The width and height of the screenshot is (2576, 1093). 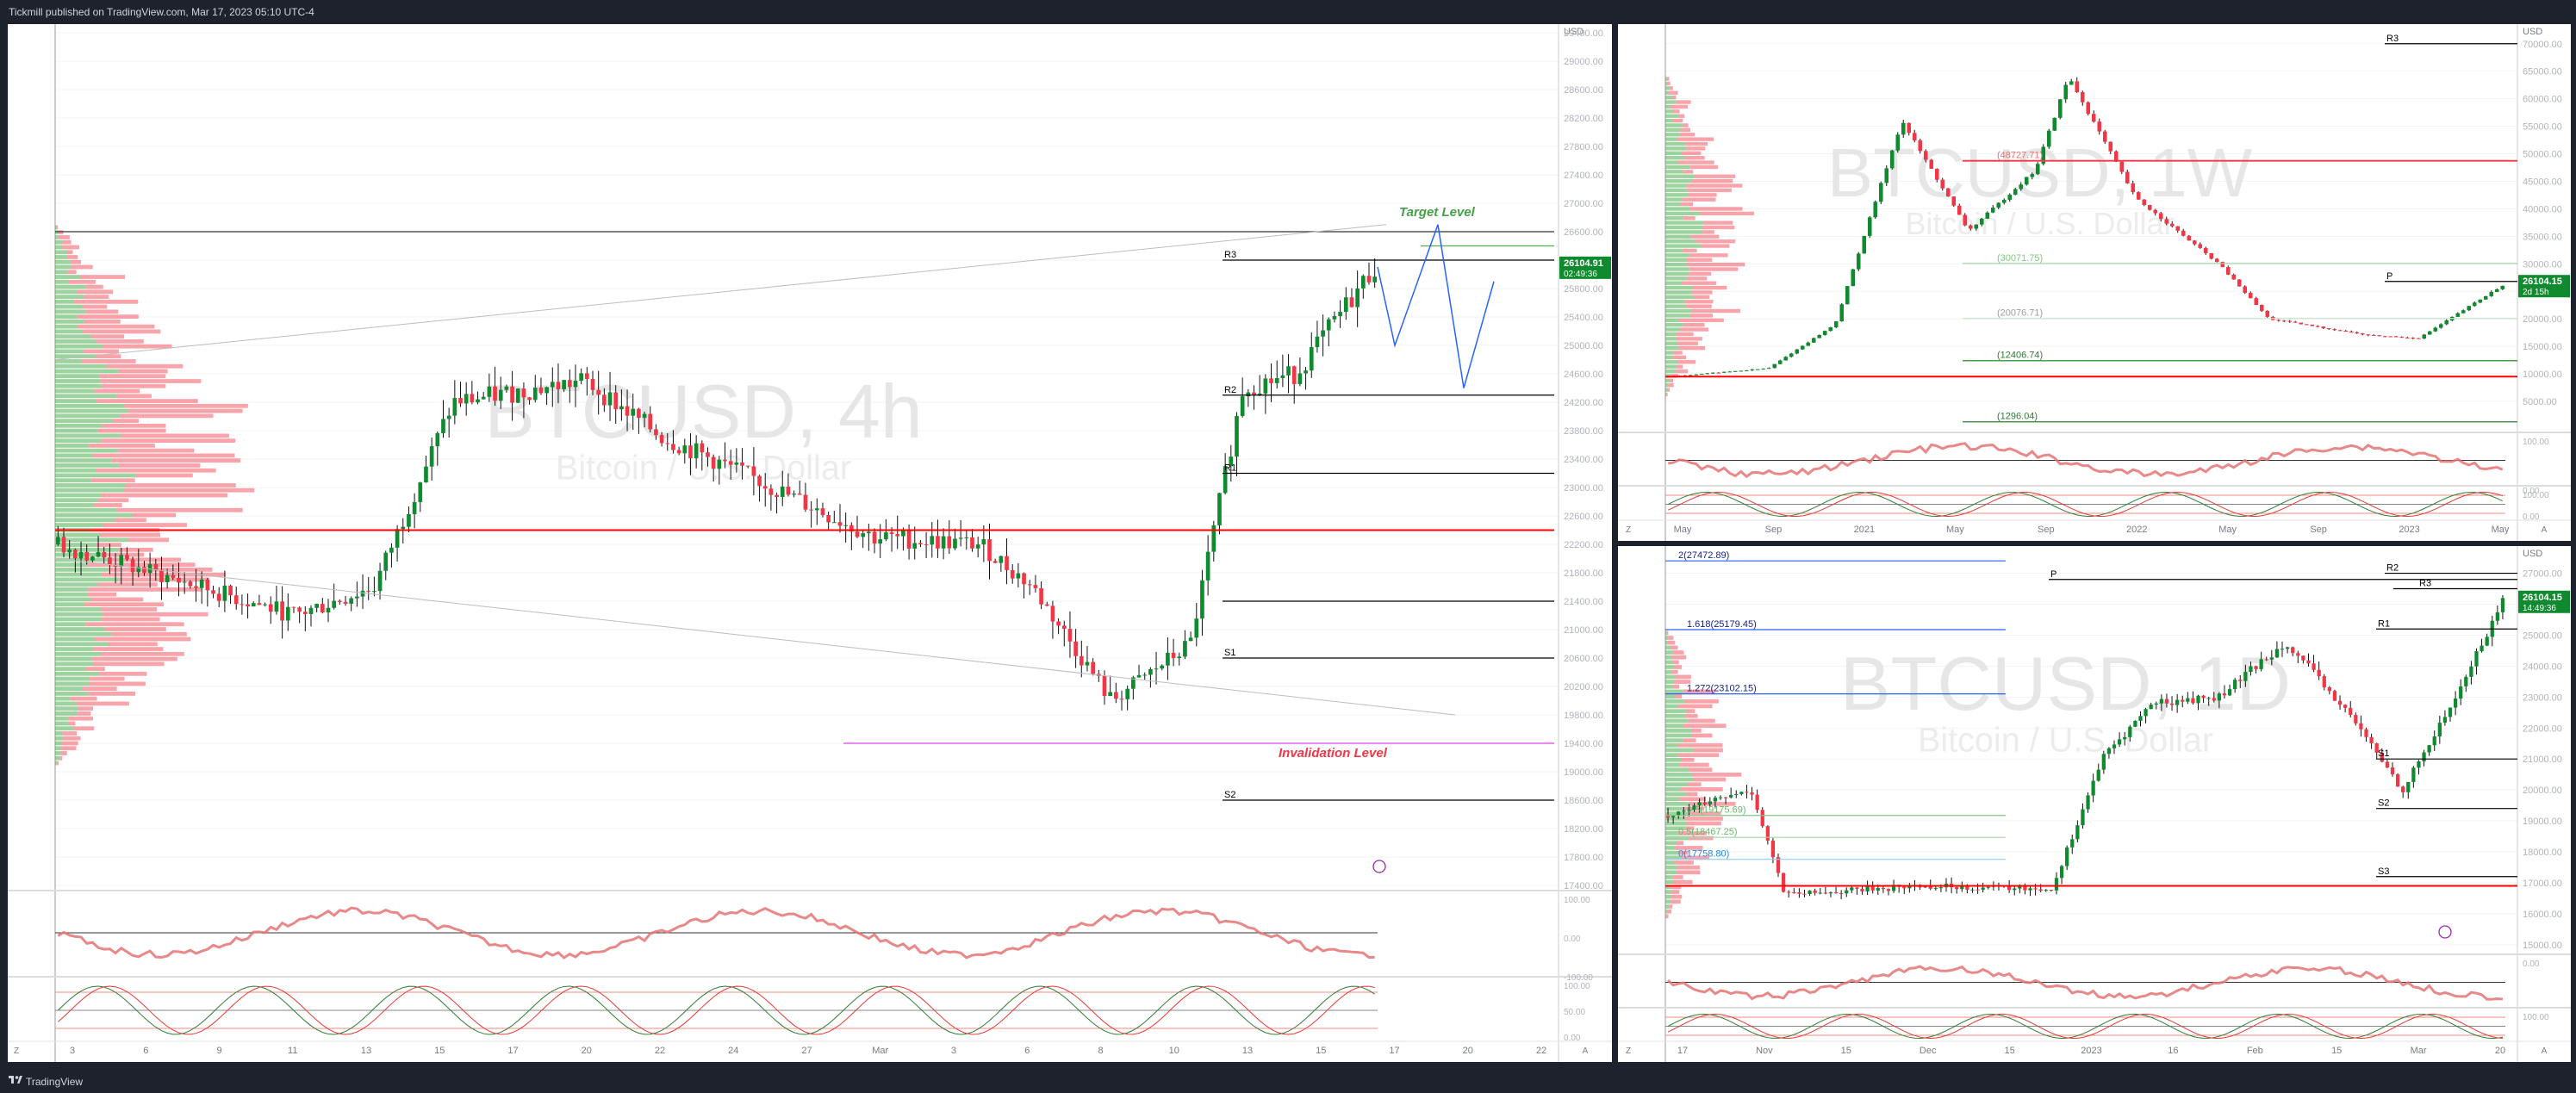 What do you see at coordinates (1584, 375) in the screenshot?
I see `y-tick-label: 24600.00` at bounding box center [1584, 375].